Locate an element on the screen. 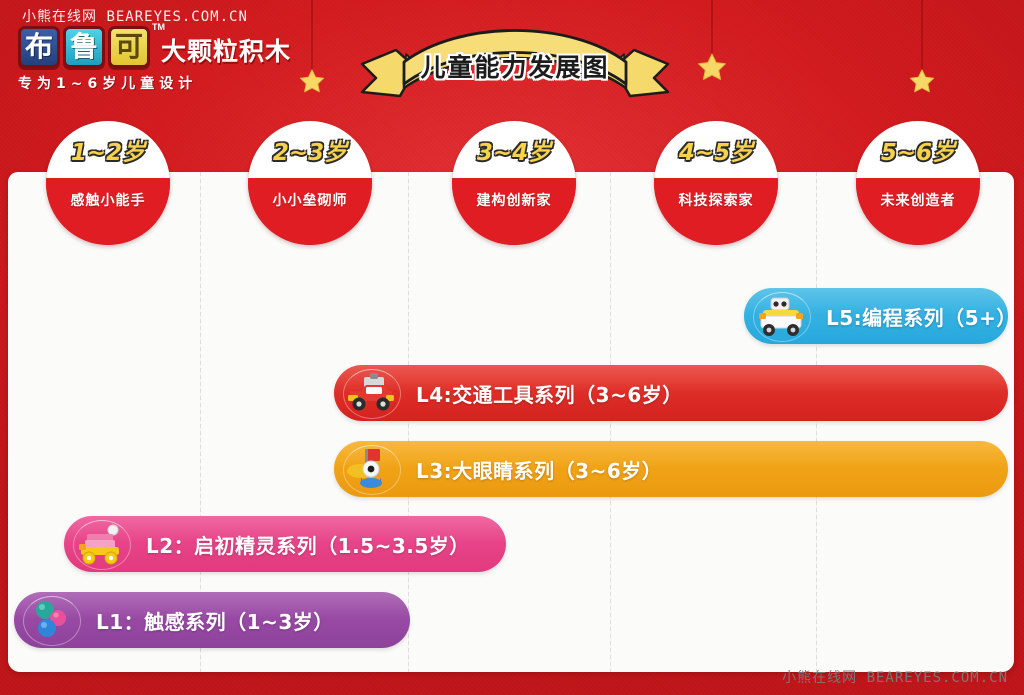 This screenshot has height=695, width=1024. age-range-label: 4~5岁 is located at coordinates (716, 152).